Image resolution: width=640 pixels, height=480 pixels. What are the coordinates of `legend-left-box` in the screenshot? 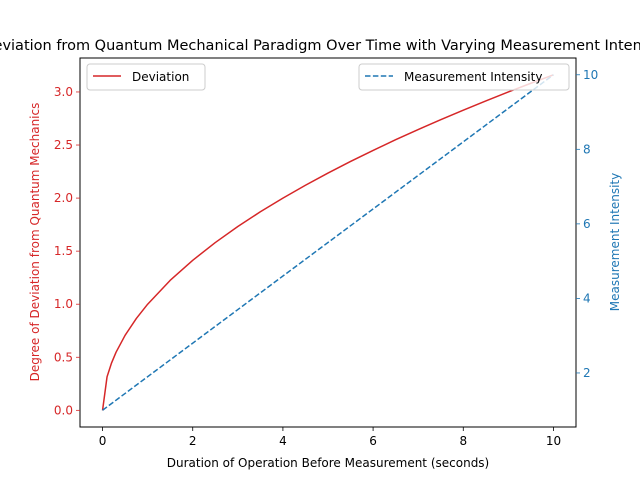 It's located at (146, 77).